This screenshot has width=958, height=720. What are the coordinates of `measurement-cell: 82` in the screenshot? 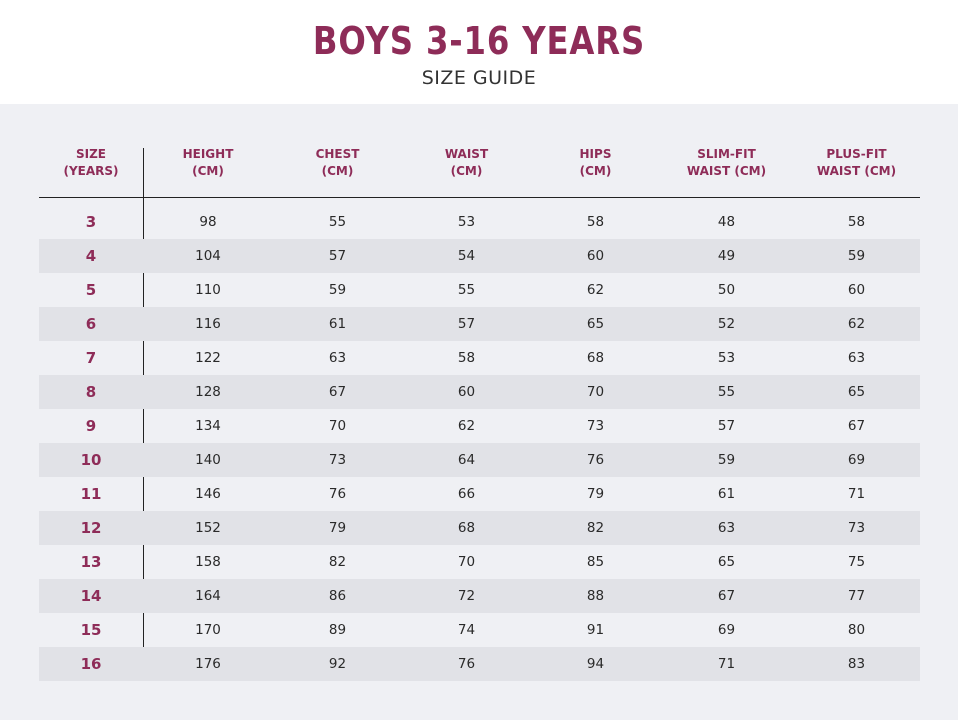 It's located at (595, 528).